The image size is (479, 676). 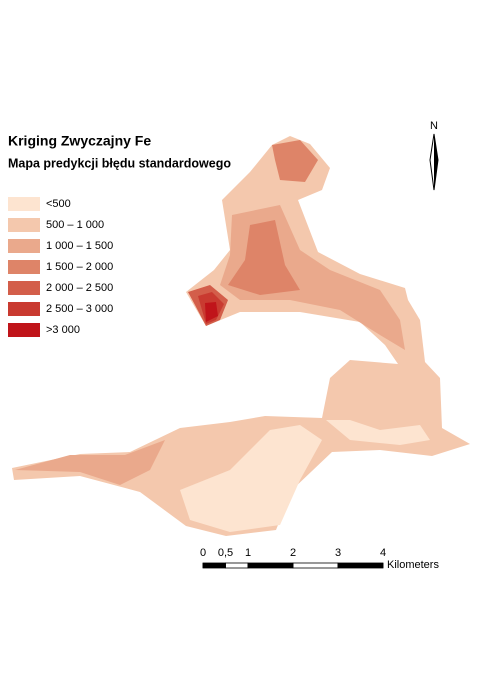 What do you see at coordinates (436, 162) in the screenshot?
I see `arrow-shape` at bounding box center [436, 162].